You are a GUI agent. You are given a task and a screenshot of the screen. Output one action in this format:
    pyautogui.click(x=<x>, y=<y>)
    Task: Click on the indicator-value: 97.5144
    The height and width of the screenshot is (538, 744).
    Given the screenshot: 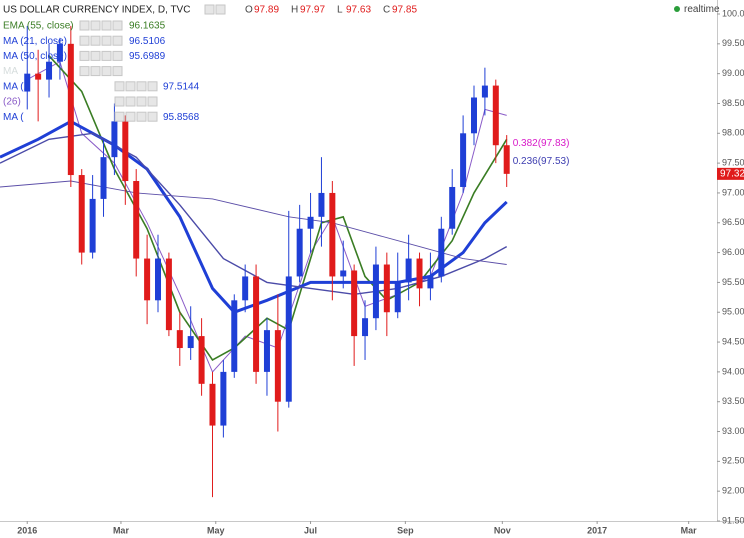 What is the action you would take?
    pyautogui.click(x=181, y=86)
    